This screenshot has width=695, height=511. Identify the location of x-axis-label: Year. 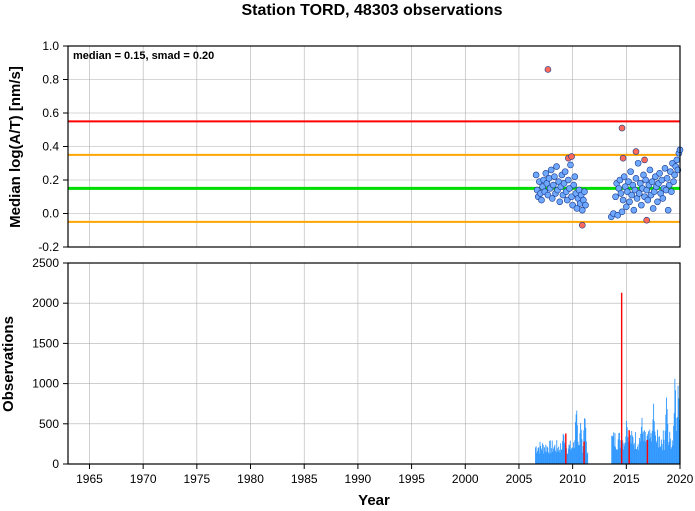
(374, 500).